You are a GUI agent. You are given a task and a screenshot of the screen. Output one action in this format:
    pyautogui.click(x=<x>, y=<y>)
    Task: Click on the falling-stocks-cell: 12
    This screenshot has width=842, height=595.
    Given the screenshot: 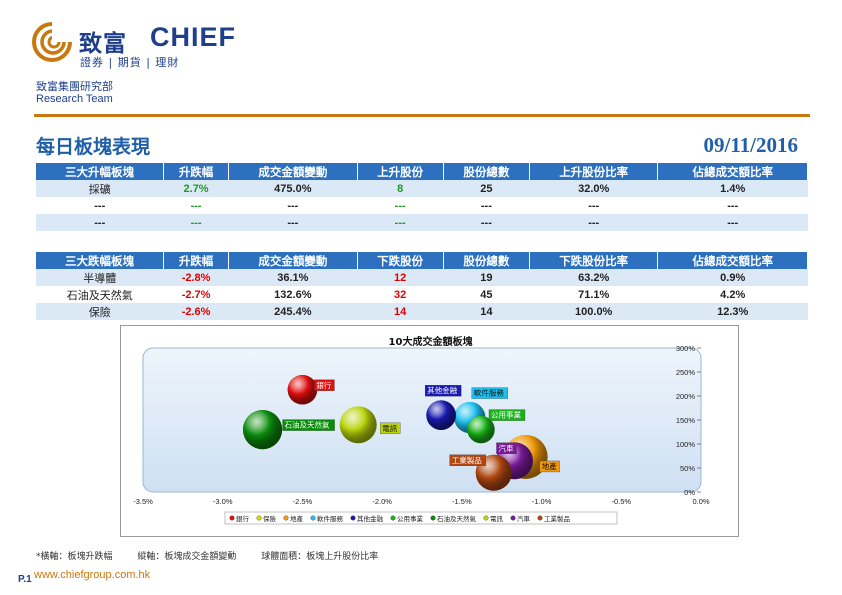 What is the action you would take?
    pyautogui.click(x=400, y=277)
    